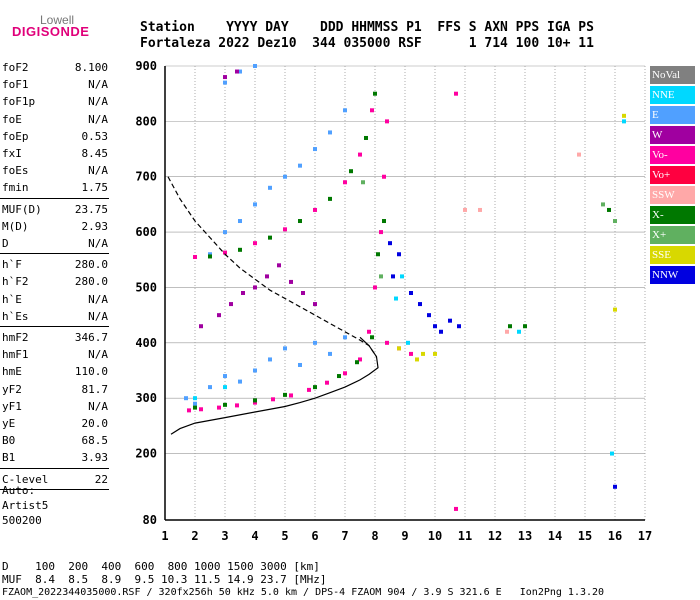 The width and height of the screenshot is (700, 600). Describe the element at coordinates (495, 536) in the screenshot. I see `x-tick-label: 12` at that location.